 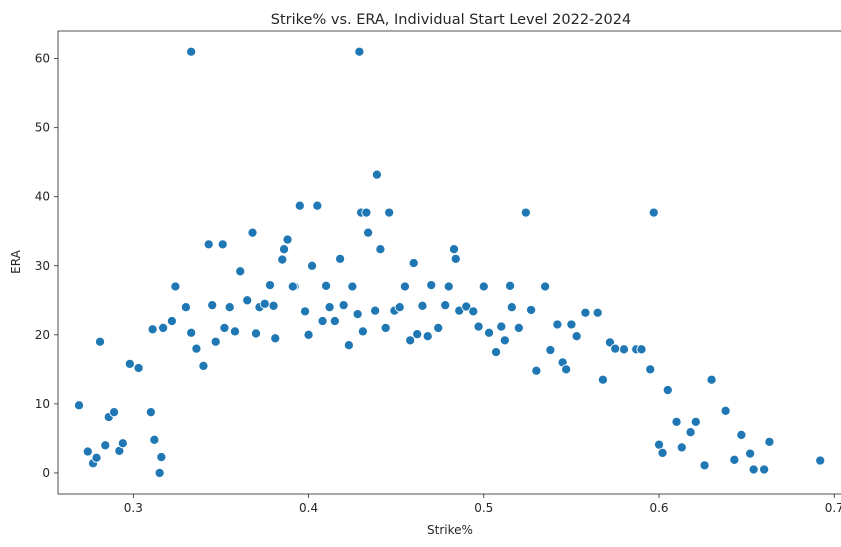 I want to click on x-axis-title: Strike%, so click(x=450, y=530).